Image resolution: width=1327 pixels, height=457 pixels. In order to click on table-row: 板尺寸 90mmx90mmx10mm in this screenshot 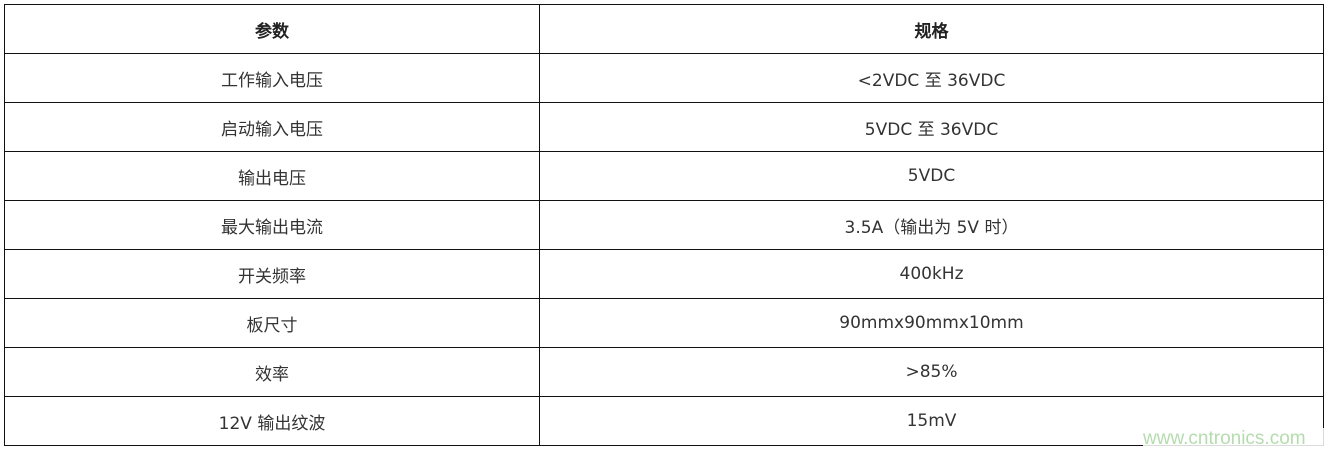, I will do `click(664, 323)`.